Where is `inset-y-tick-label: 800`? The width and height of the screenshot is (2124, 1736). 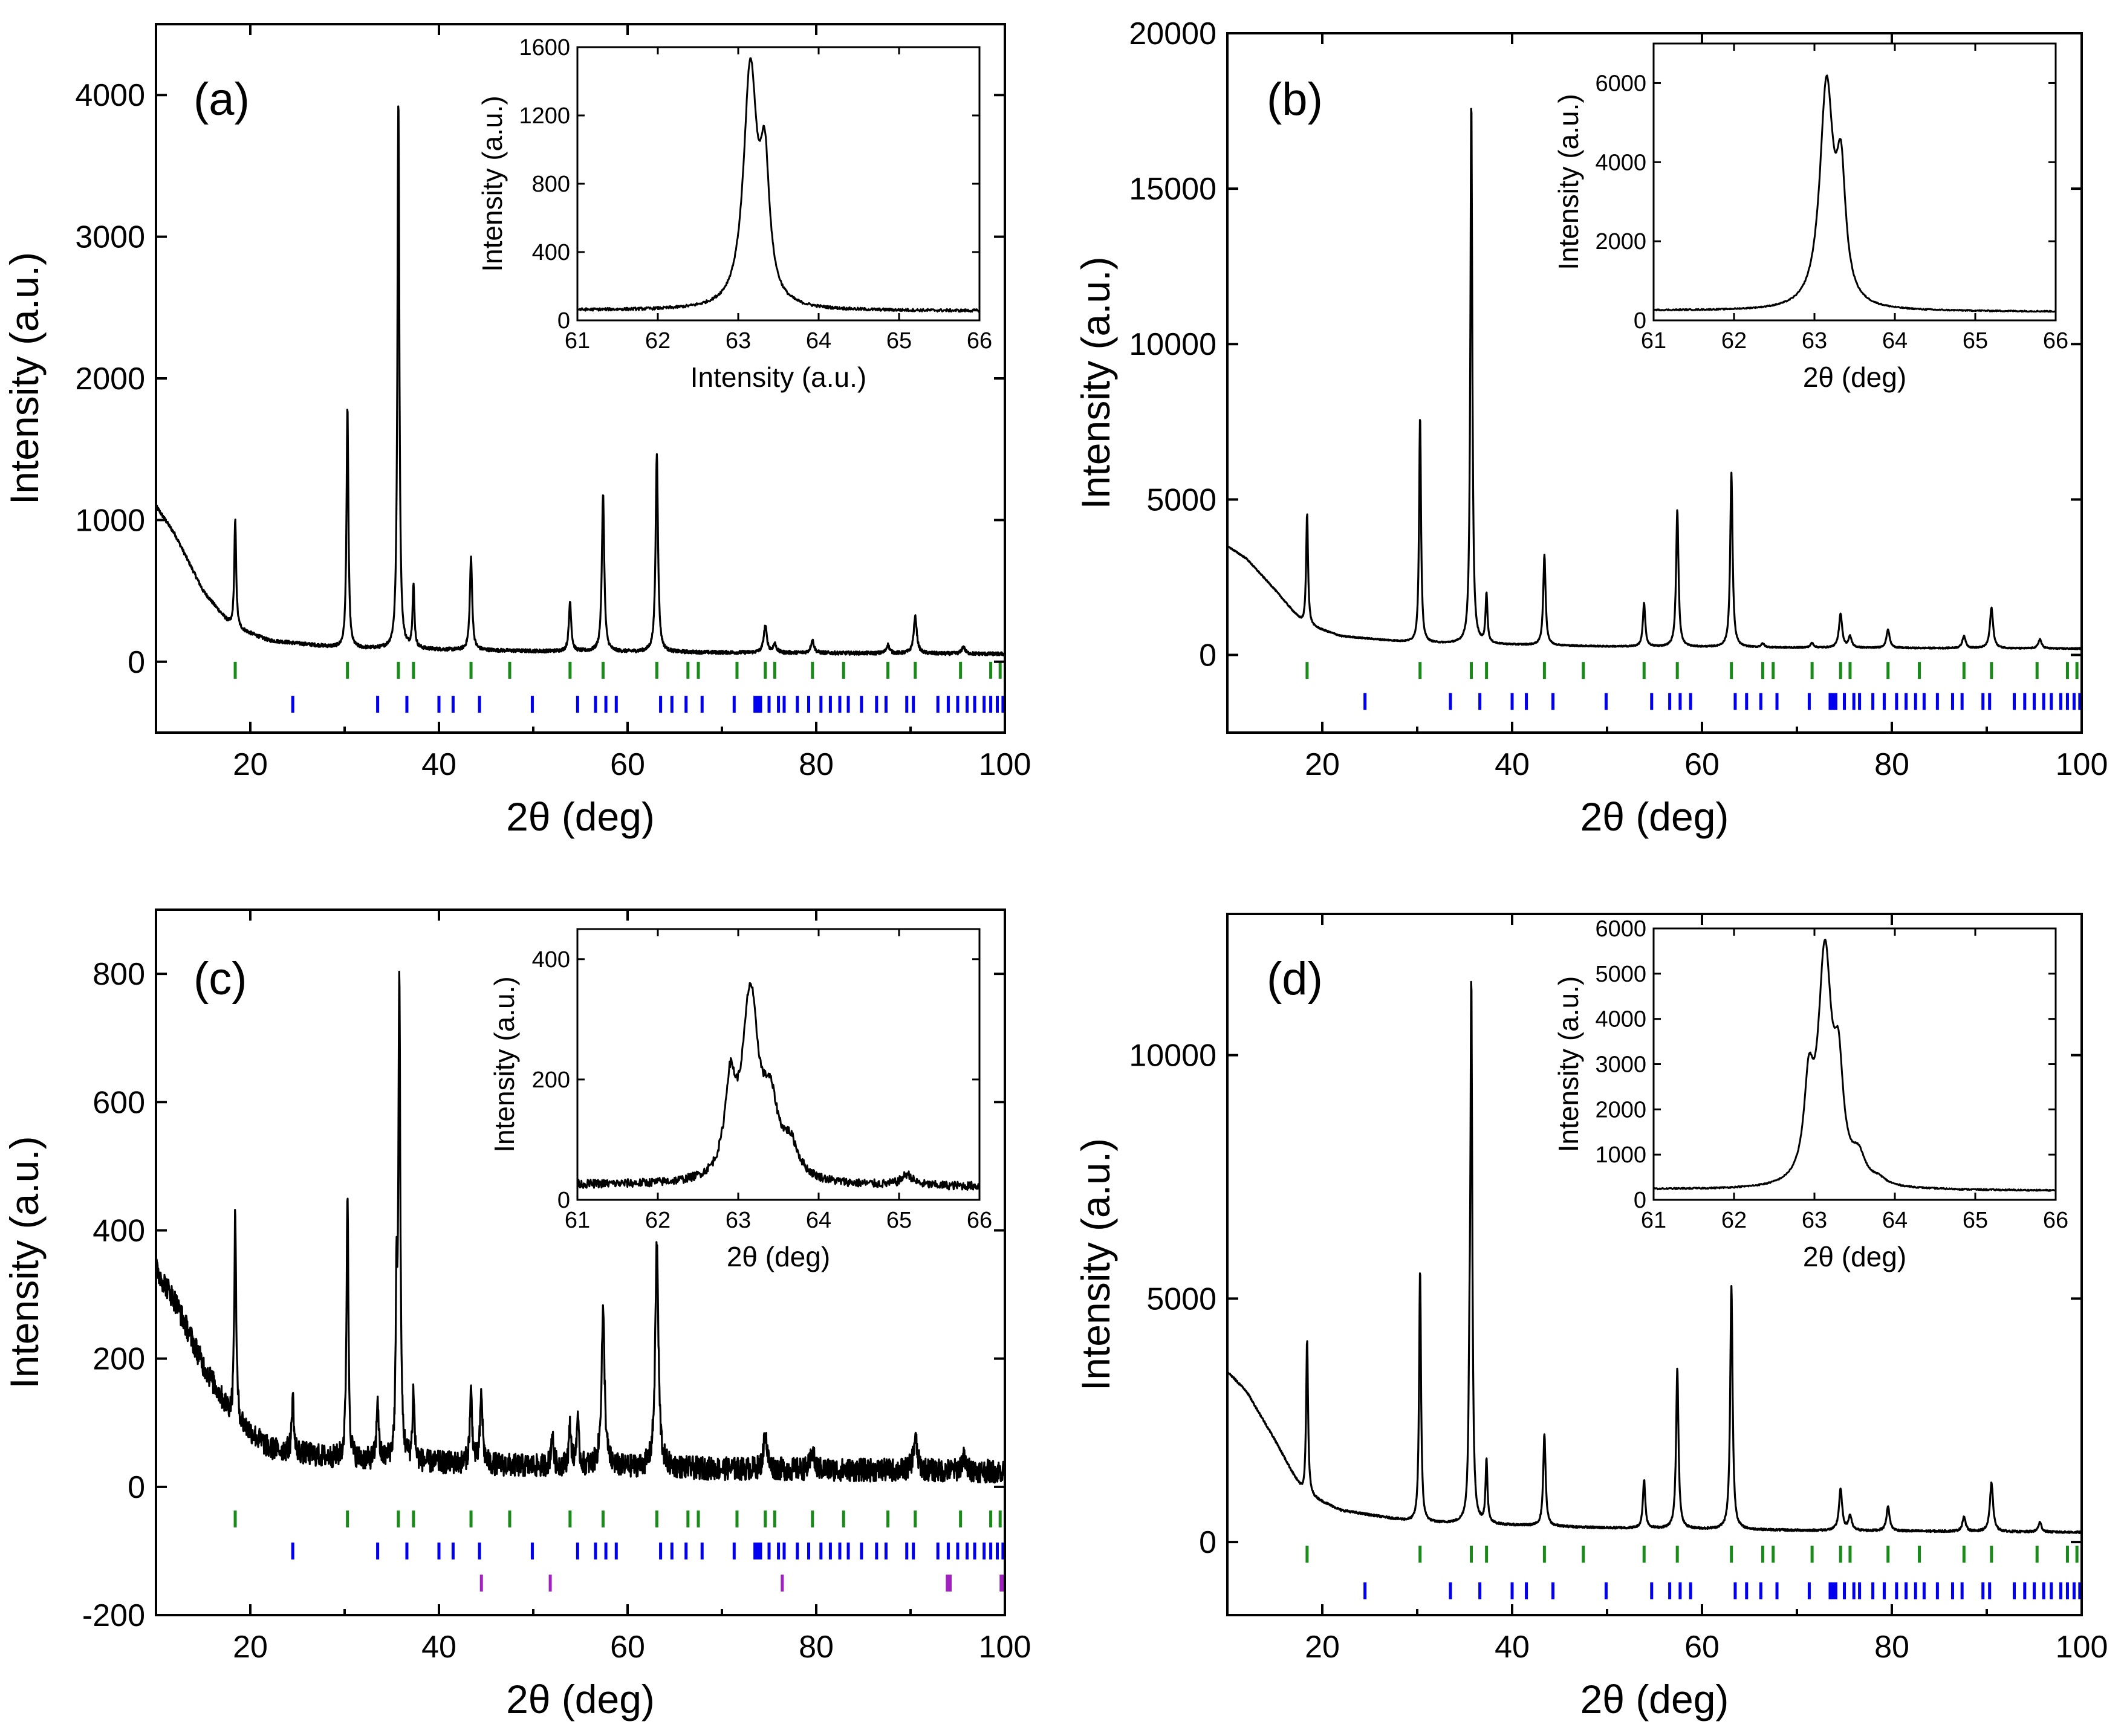
inset-y-tick-label: 800 is located at coordinates (551, 184).